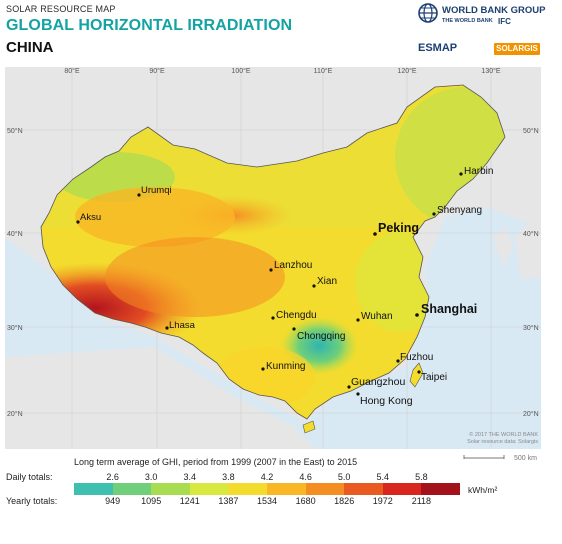 This screenshot has width=562, height=544. What do you see at coordinates (30, 47) in the screenshot?
I see `country-name: CHINA` at bounding box center [30, 47].